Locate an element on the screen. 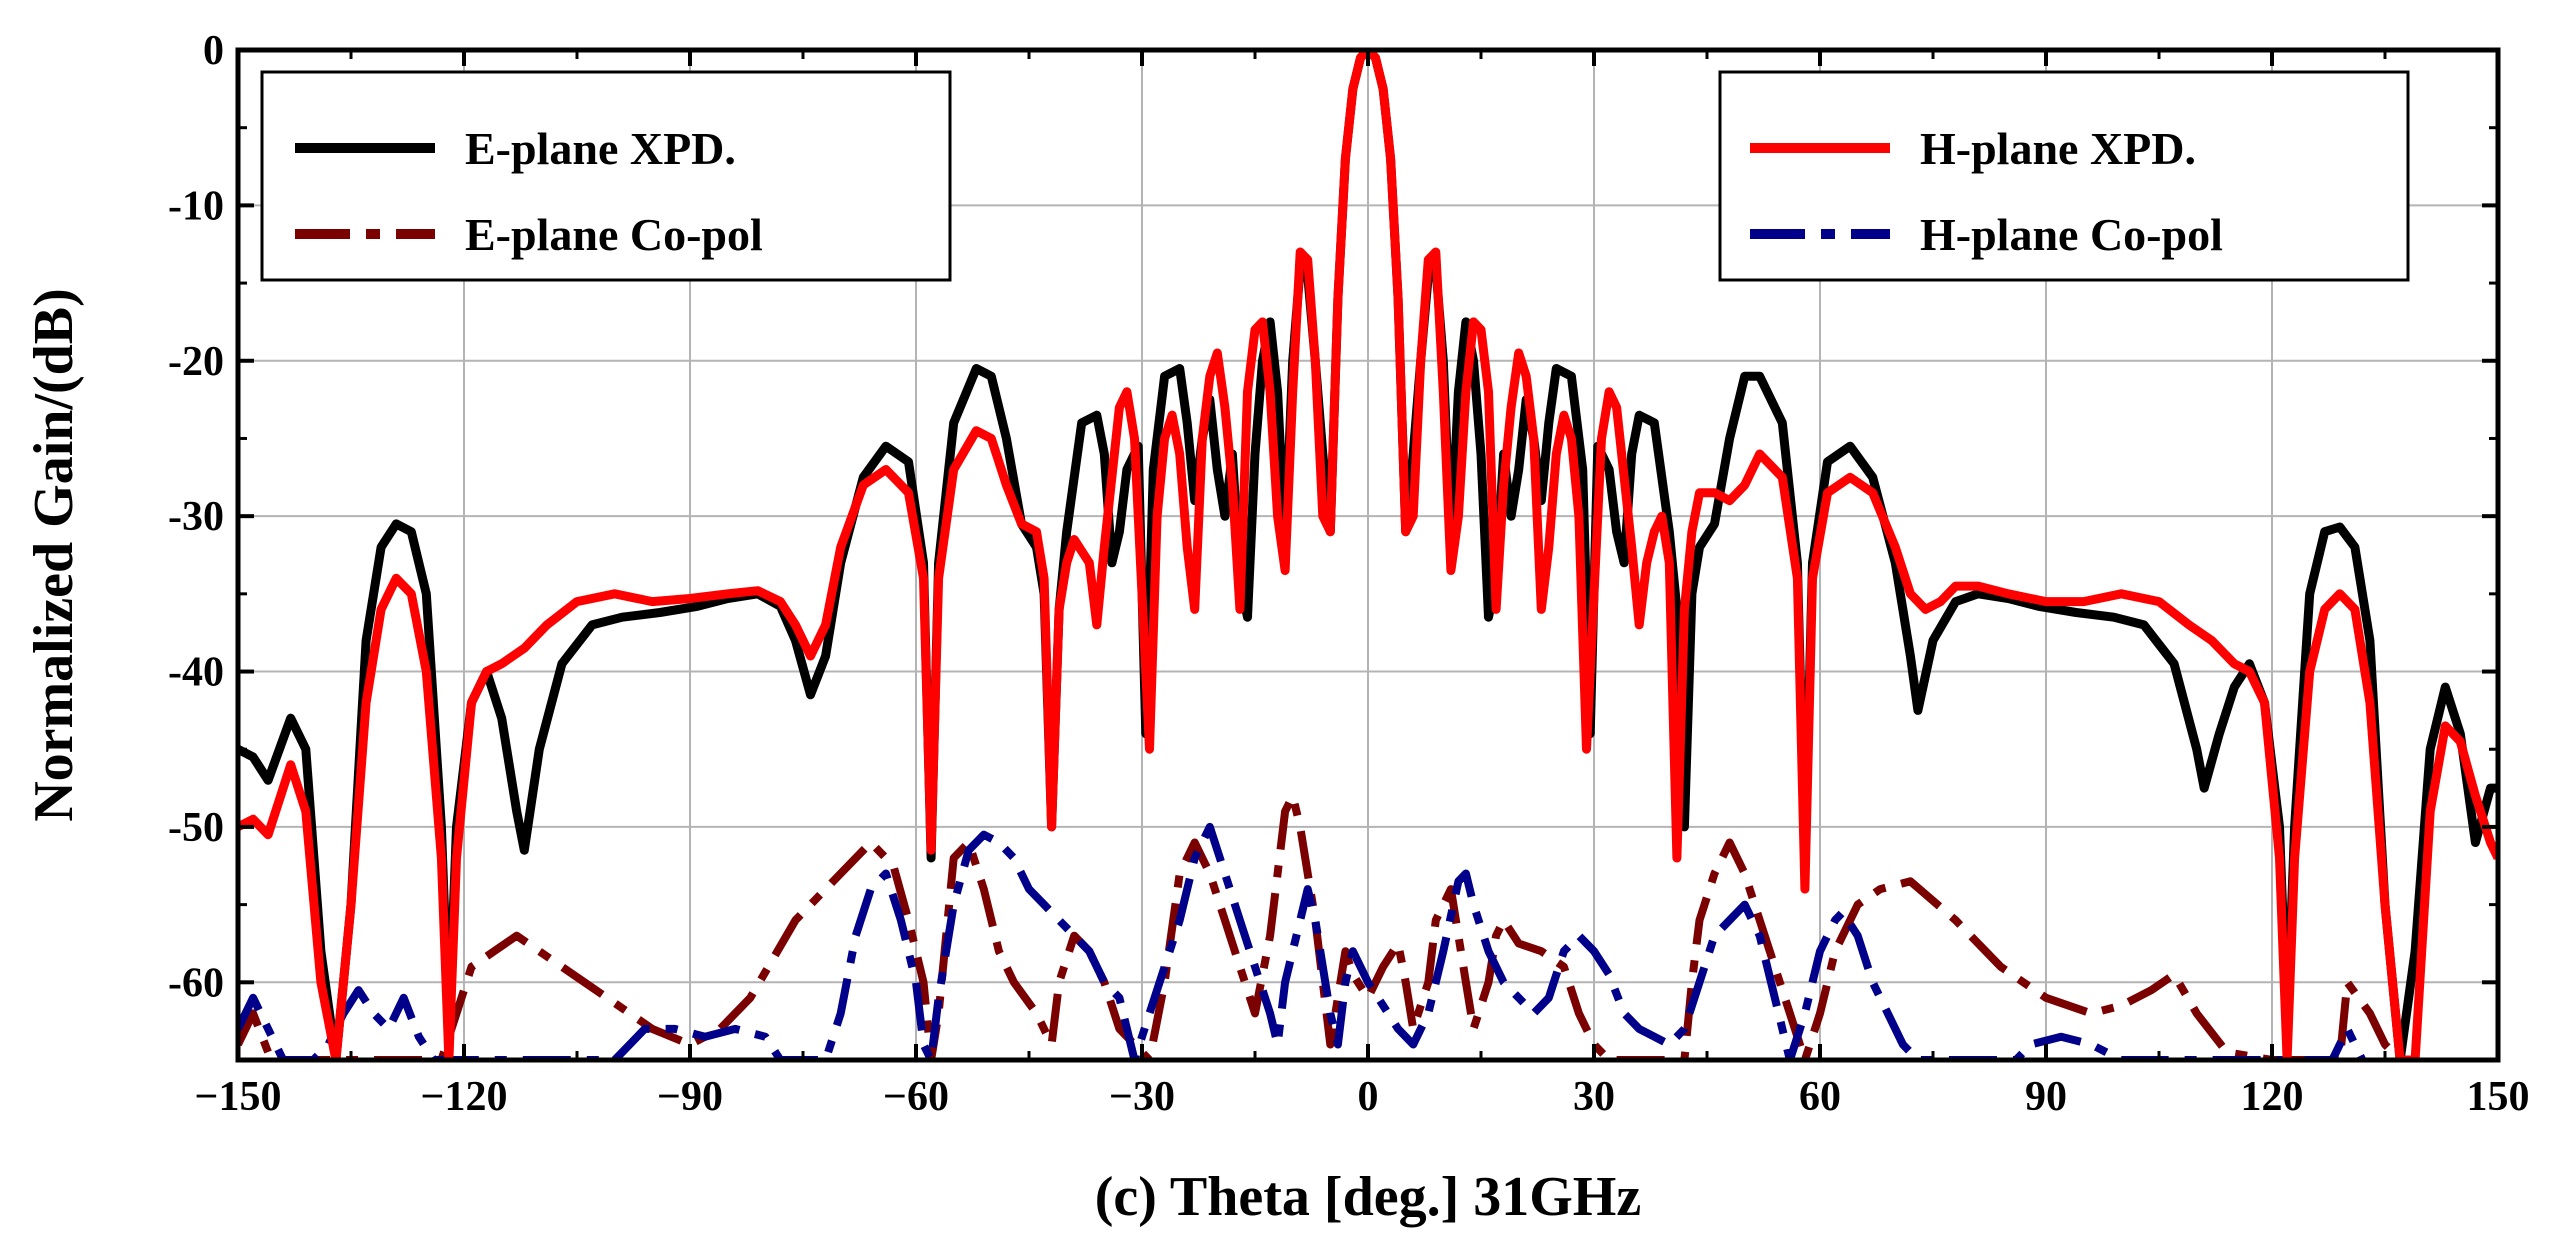  legend-right: H-plane XPD. H-plane Co-pol is located at coordinates (2064, 176).